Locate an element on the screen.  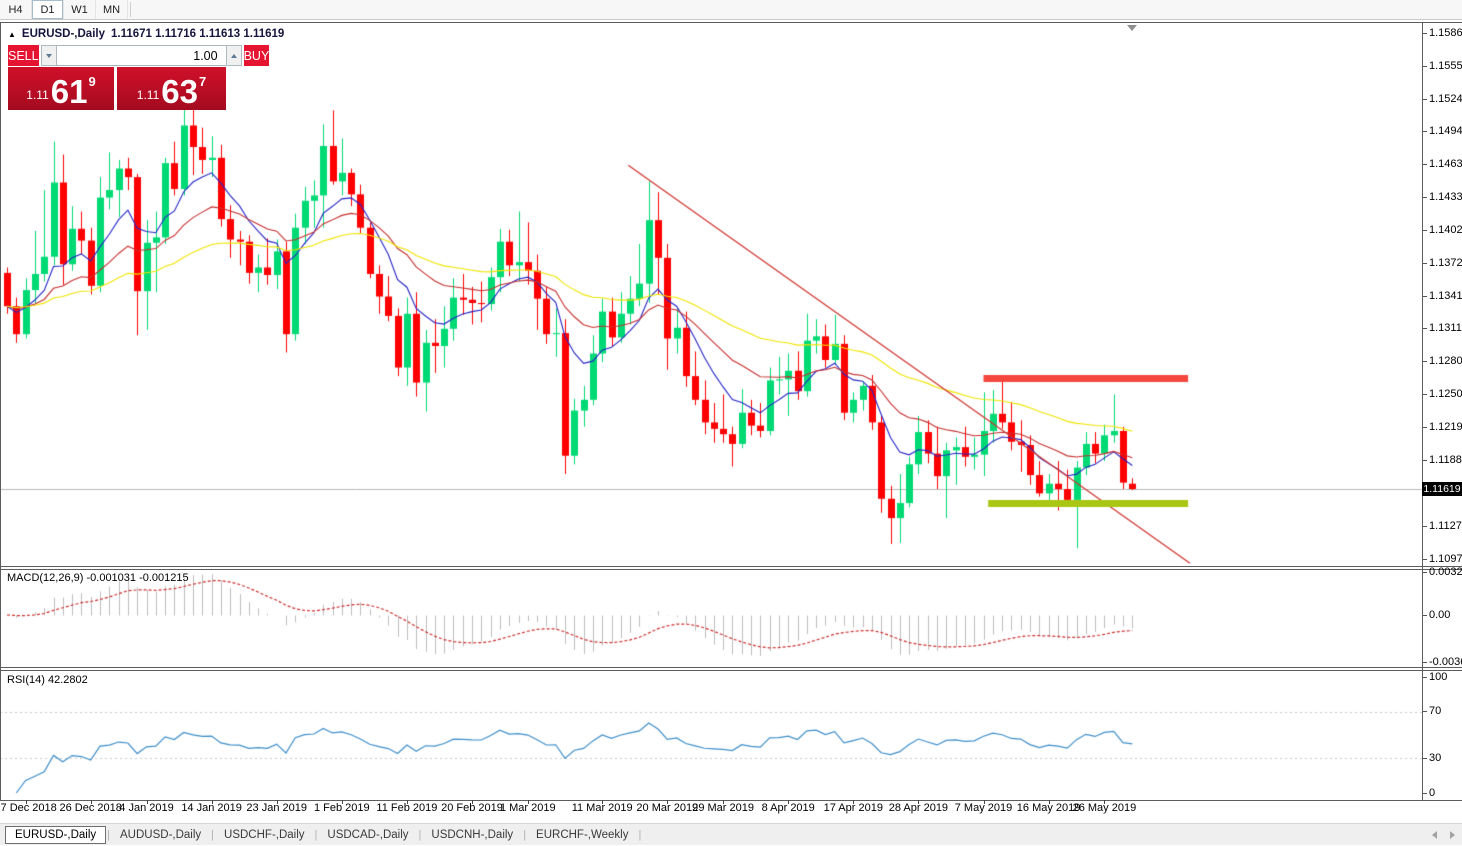
tab-scroll-controls is located at coordinates (1443, 835).